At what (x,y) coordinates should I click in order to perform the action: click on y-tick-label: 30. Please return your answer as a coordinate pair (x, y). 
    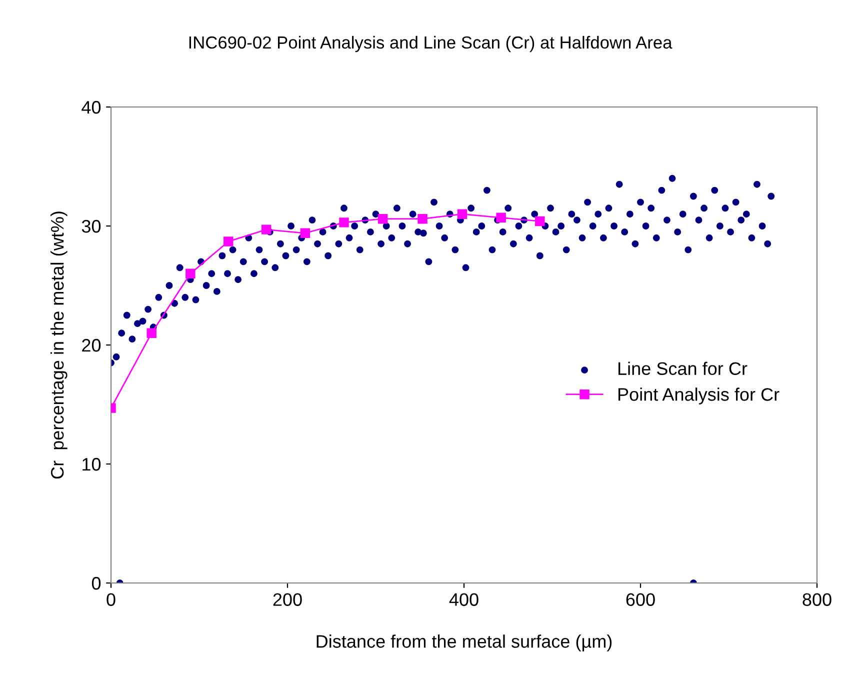
    Looking at the image, I should click on (91, 226).